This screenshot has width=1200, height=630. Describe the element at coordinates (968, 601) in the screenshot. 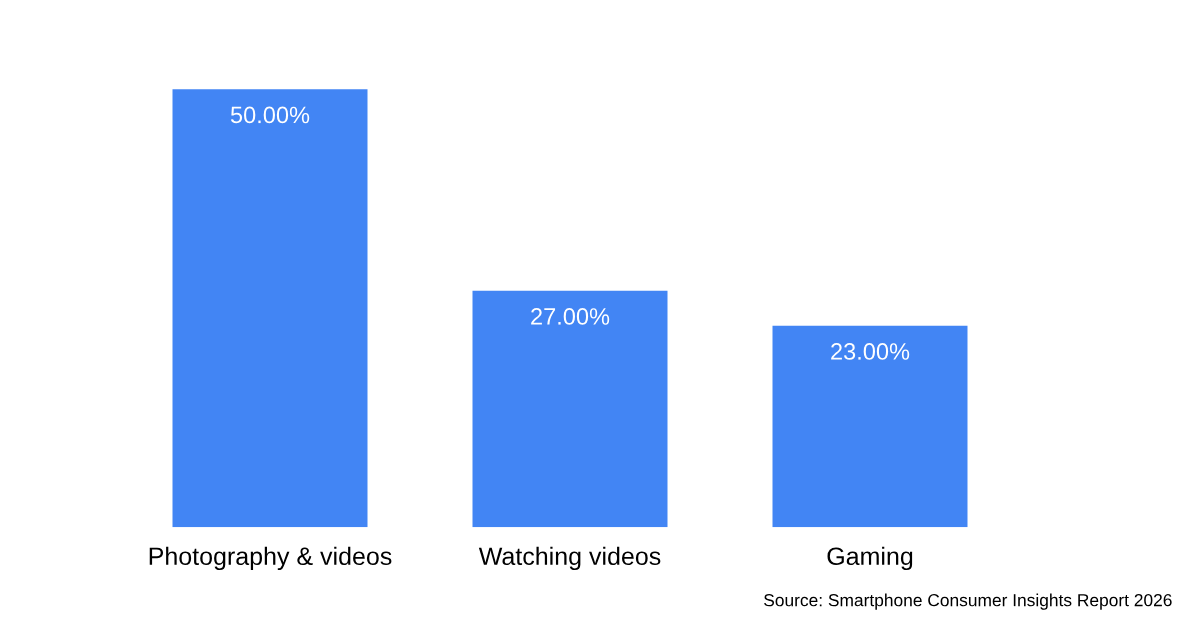

I see `source-note: Source: Smartphone Consumer Insights Report 2026` at that location.